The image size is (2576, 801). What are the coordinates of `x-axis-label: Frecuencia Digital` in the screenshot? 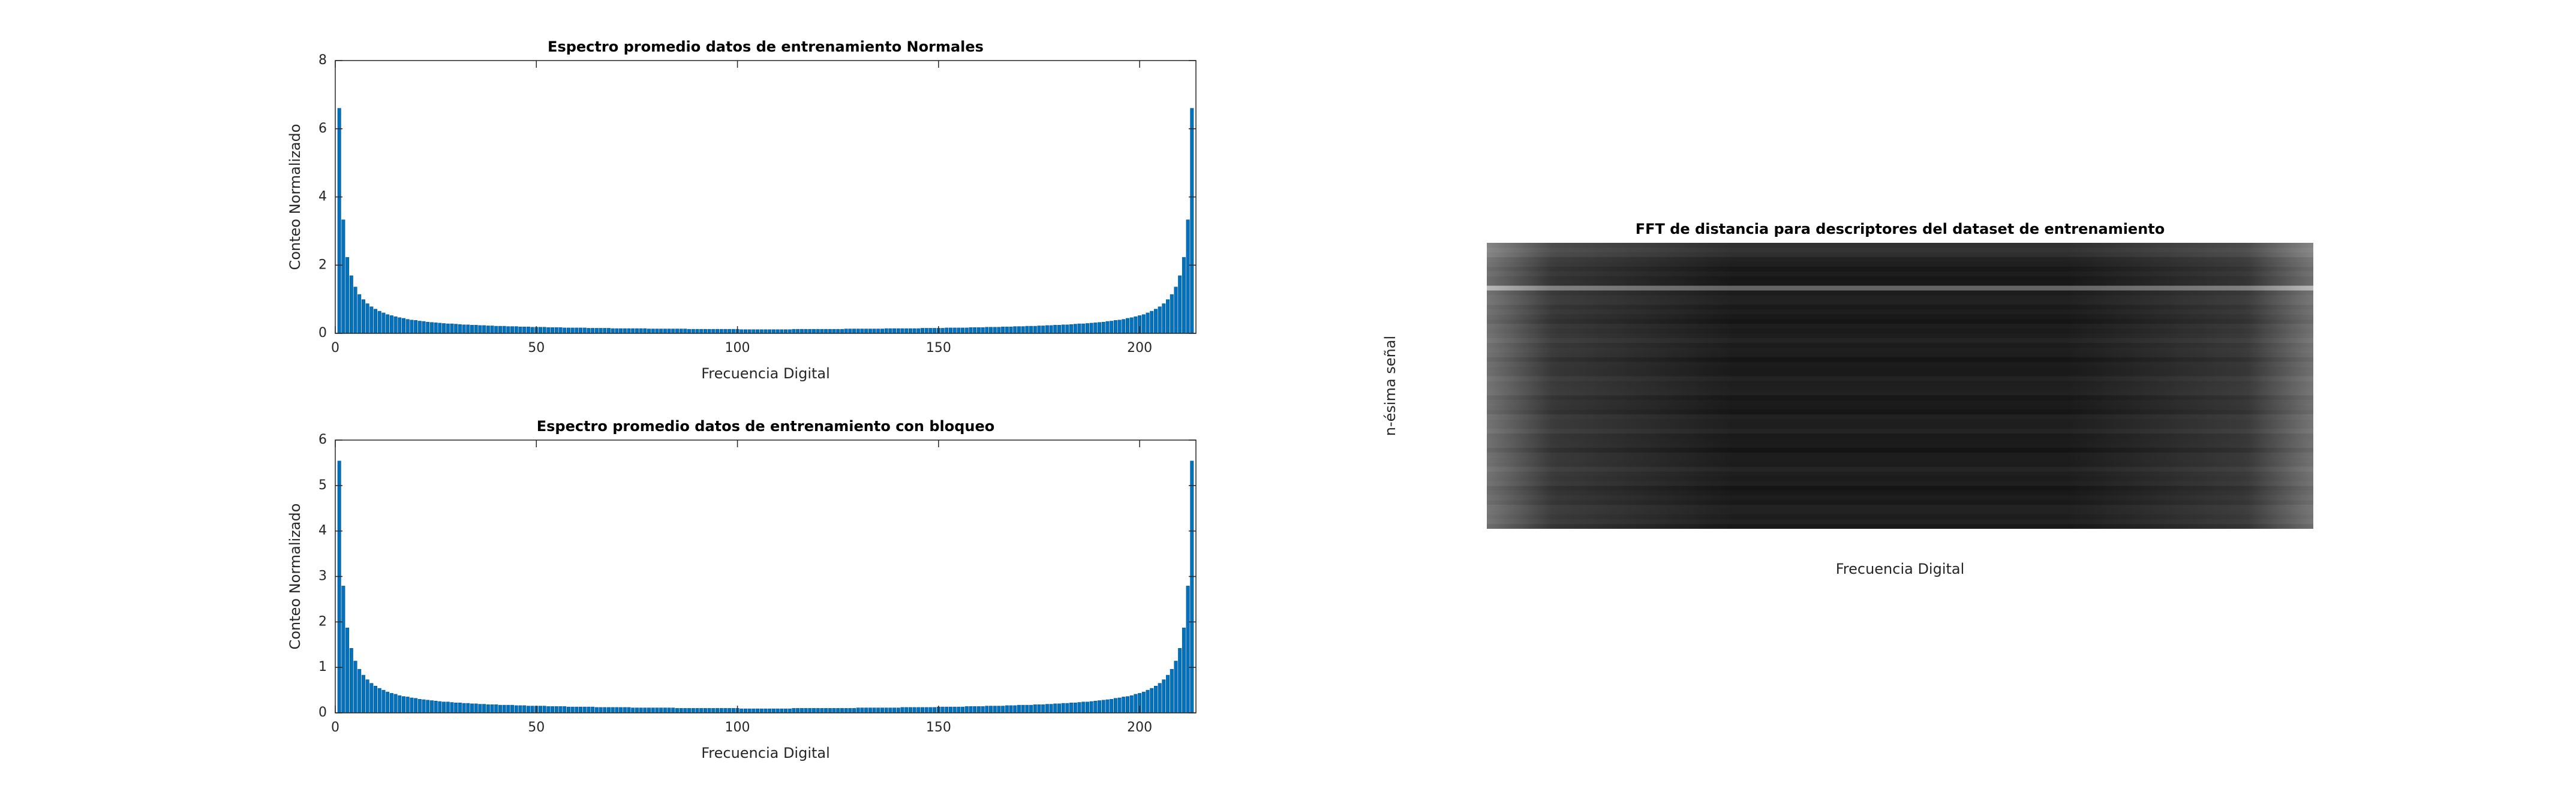 It's located at (1901, 569).